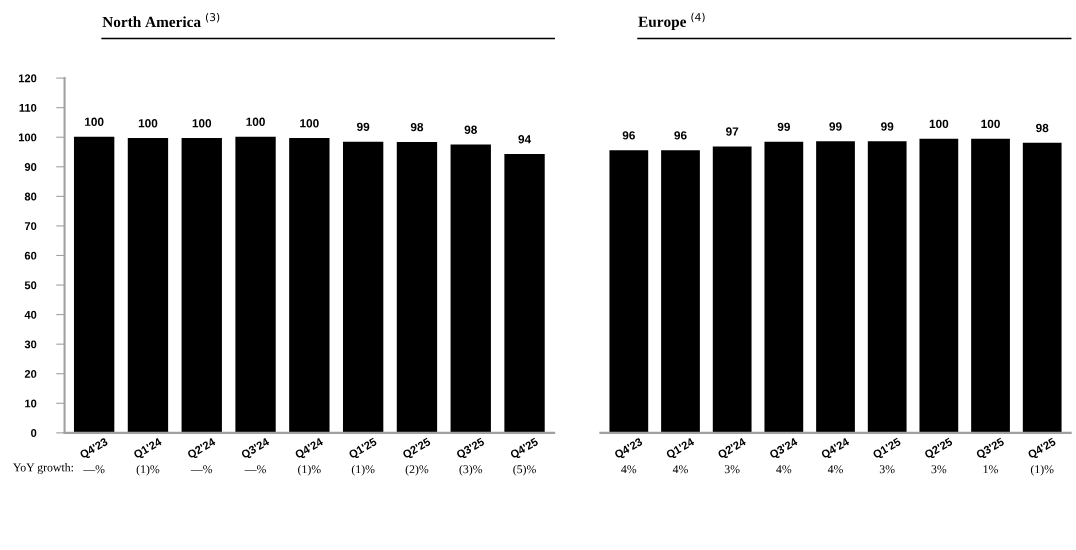 The width and height of the screenshot is (1076, 550). I want to click on text: YoY growth:, so click(43, 468).